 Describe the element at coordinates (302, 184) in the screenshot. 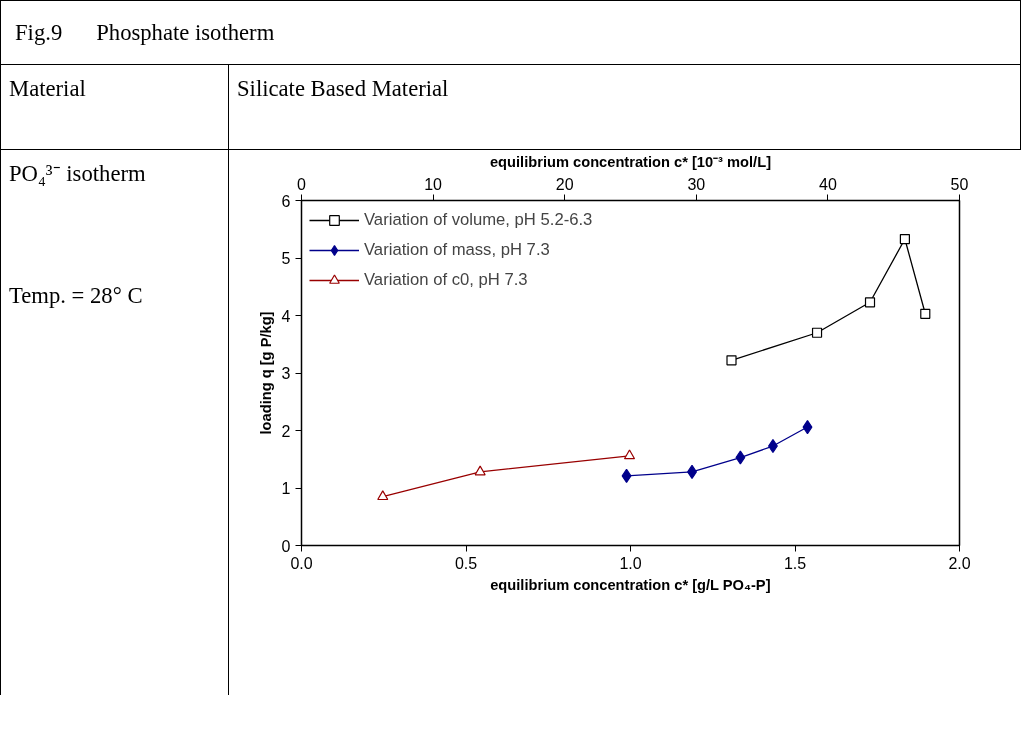

I see `x2-tick-label: 0` at that location.